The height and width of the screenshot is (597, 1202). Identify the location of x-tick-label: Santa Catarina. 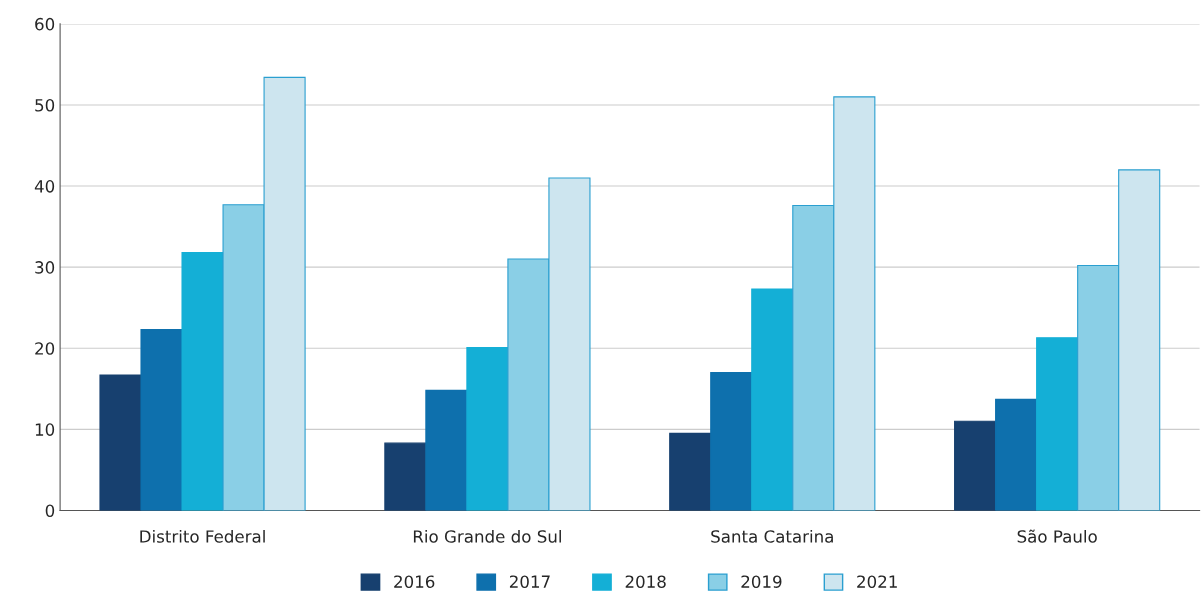
(772, 536).